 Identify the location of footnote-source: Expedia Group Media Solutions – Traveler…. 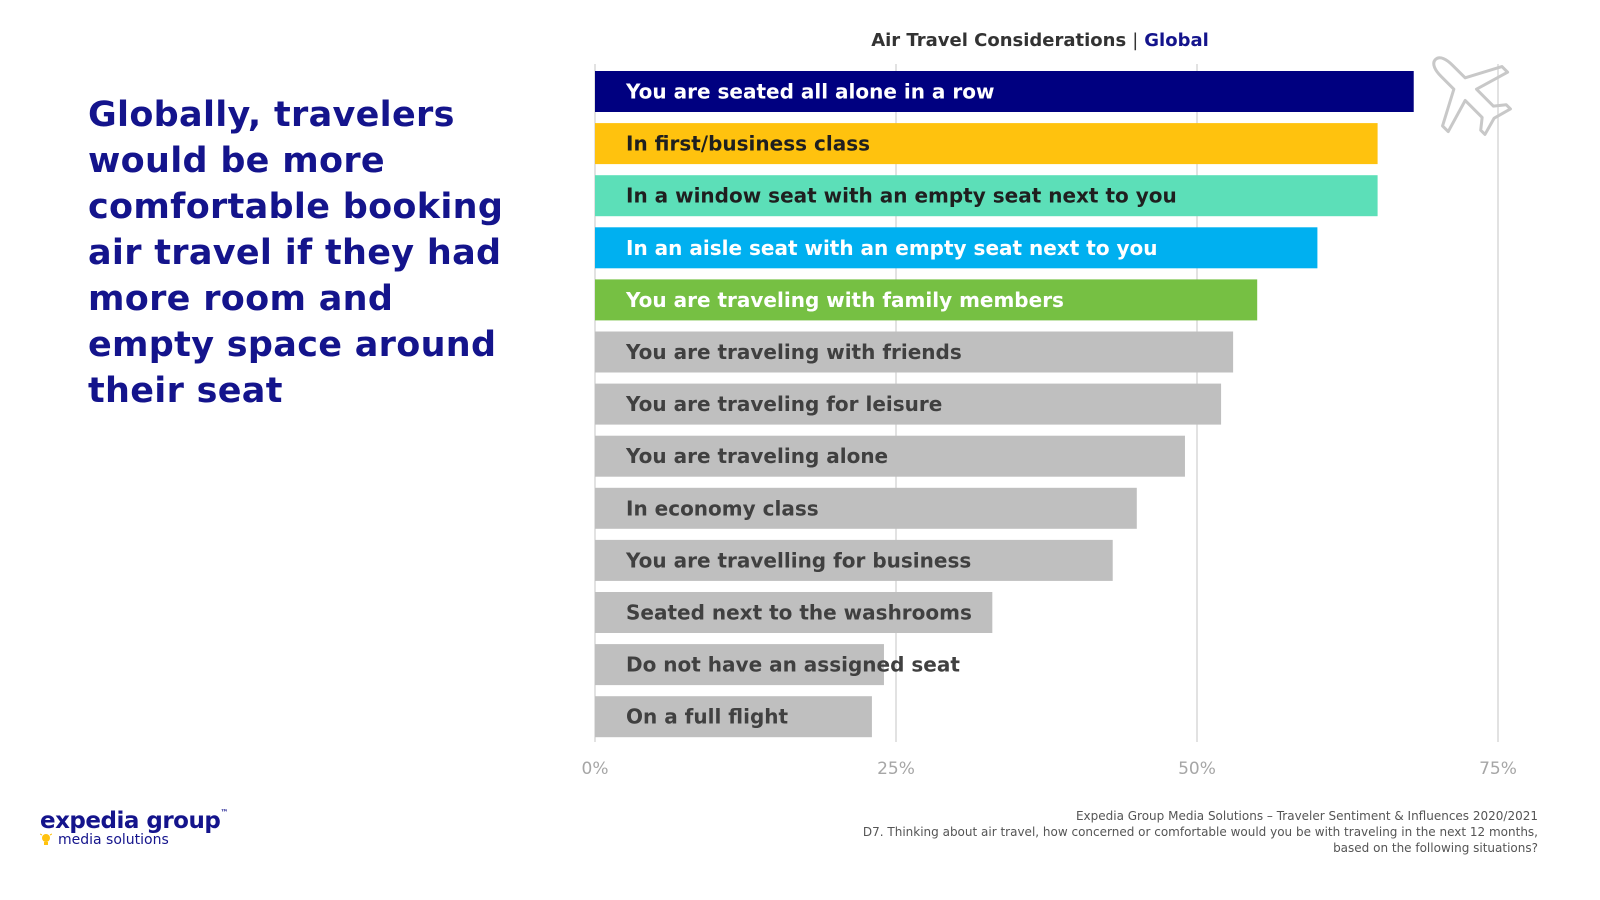
(1306, 816).